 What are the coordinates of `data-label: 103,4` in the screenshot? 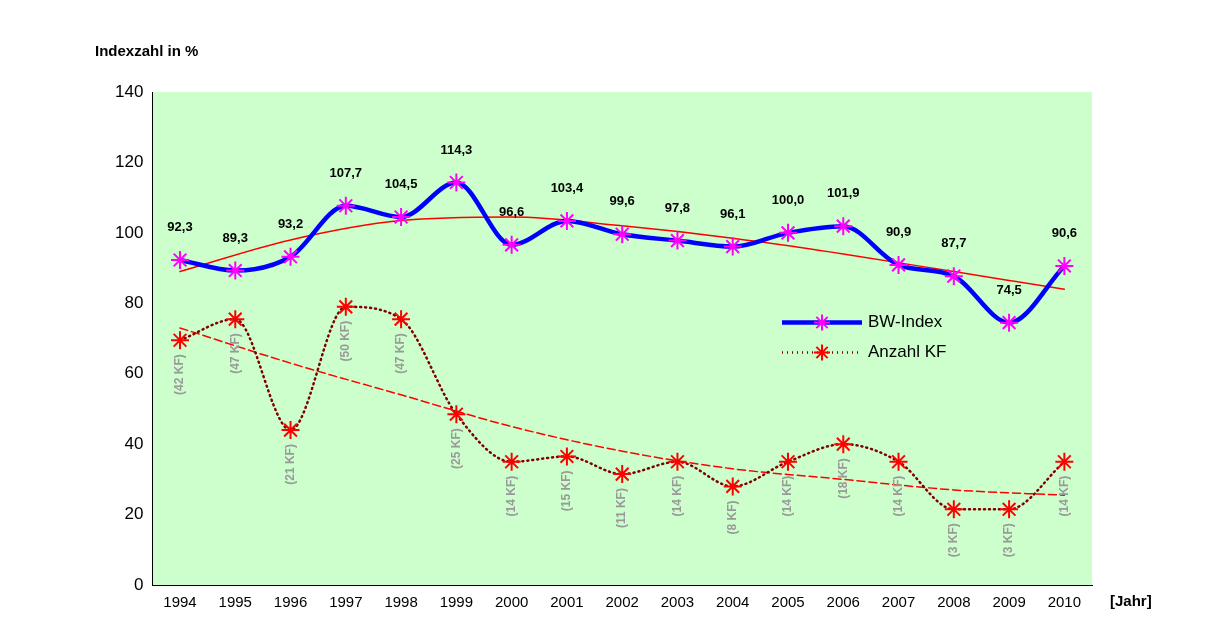 It's located at (567, 187).